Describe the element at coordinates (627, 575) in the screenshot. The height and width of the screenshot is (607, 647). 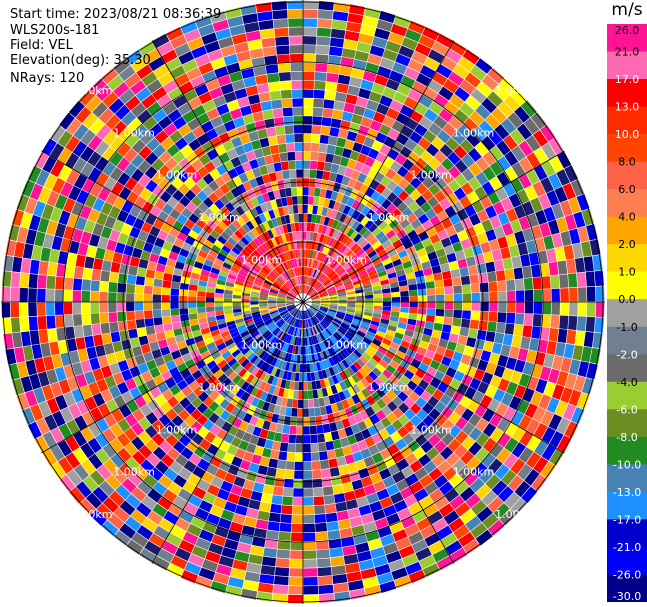
I see `colorbar-tick-label: -26.0` at that location.